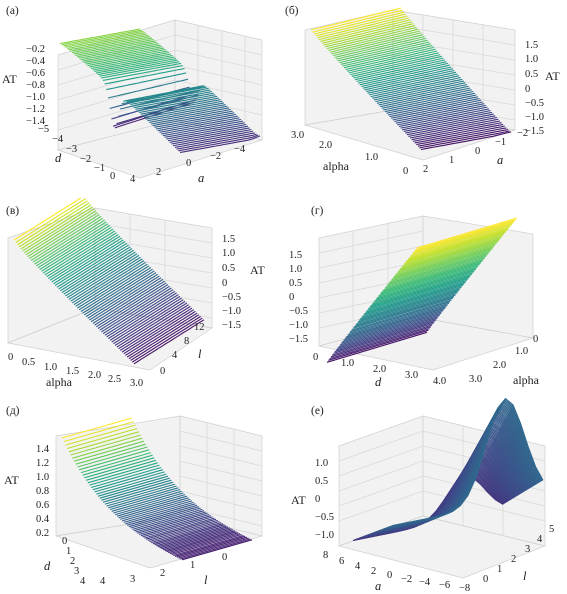 The width and height of the screenshot is (567, 594). What do you see at coordinates (464, 588) in the screenshot?
I see `x-tick-f-8: −8` at bounding box center [464, 588].